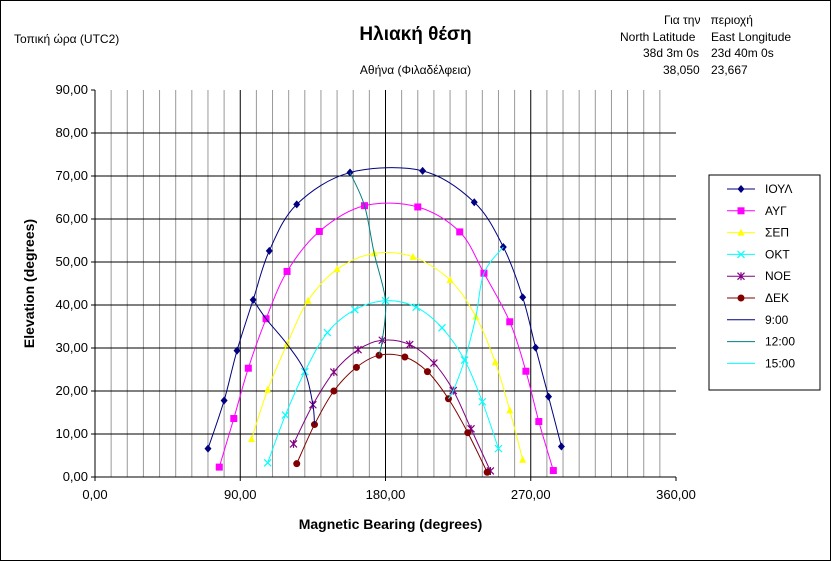  I want to click on y-tick-label: 10,00, so click(71, 433).